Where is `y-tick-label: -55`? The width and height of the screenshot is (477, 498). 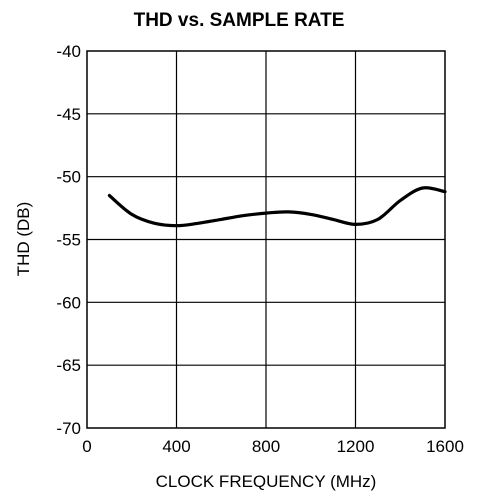 y-tick-label: -55 is located at coordinates (68, 240).